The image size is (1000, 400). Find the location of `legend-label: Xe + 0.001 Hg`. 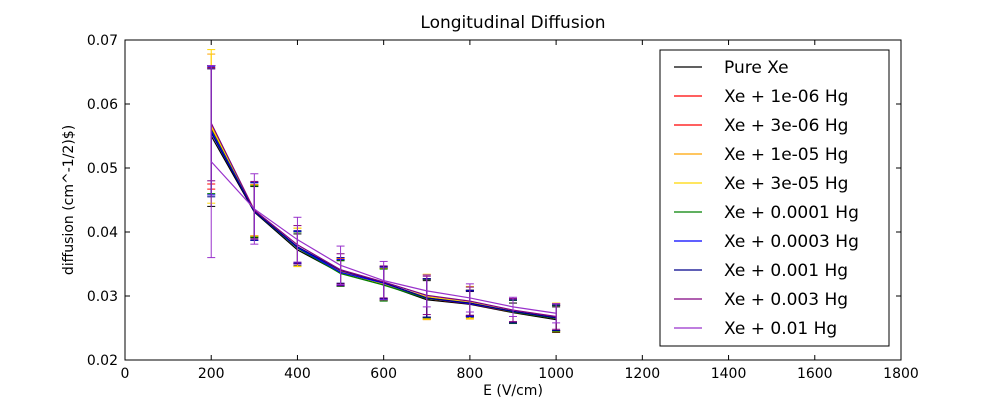

legend-label: Xe + 0.001 Hg is located at coordinates (786, 271).